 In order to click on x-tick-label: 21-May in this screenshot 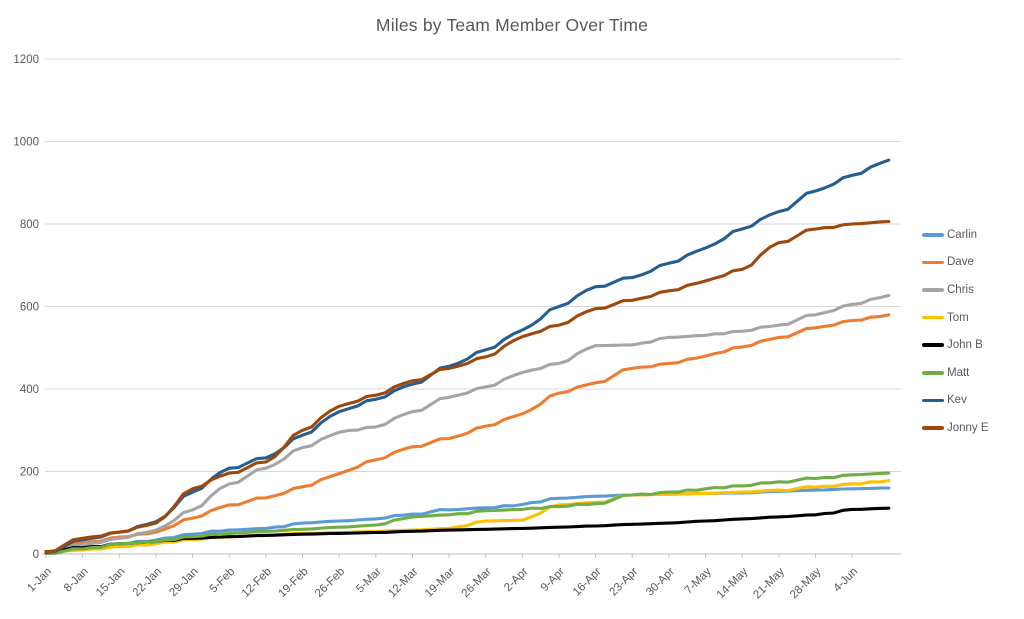, I will do `click(769, 583)`.